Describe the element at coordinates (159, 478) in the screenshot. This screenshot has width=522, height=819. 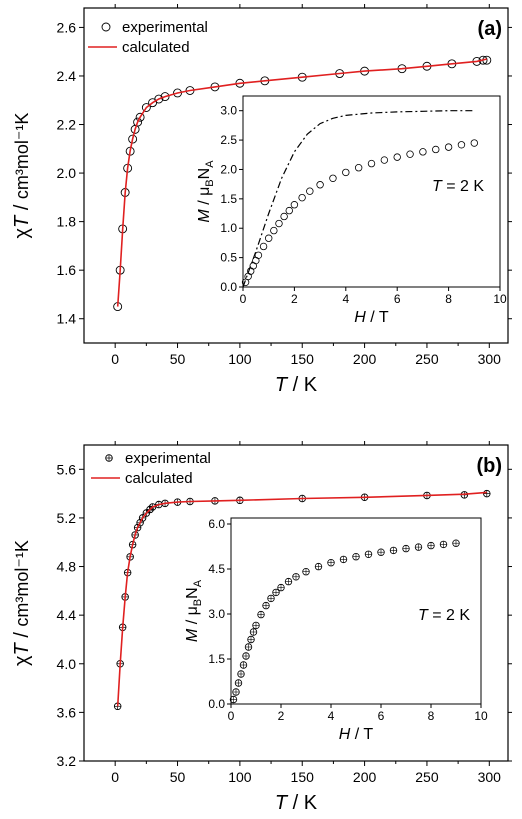
I see `legend-label-calculated: calculated` at that location.